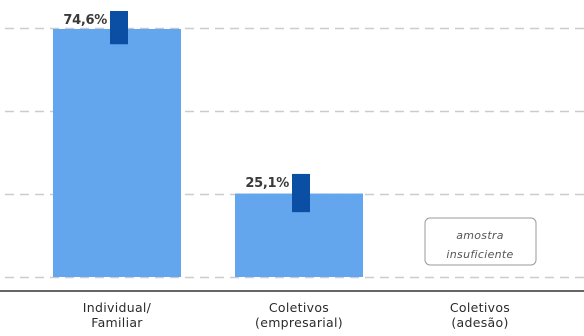 This screenshot has height=336, width=584. Describe the element at coordinates (480, 235) in the screenshot. I see `note-text: amostra` at that location.